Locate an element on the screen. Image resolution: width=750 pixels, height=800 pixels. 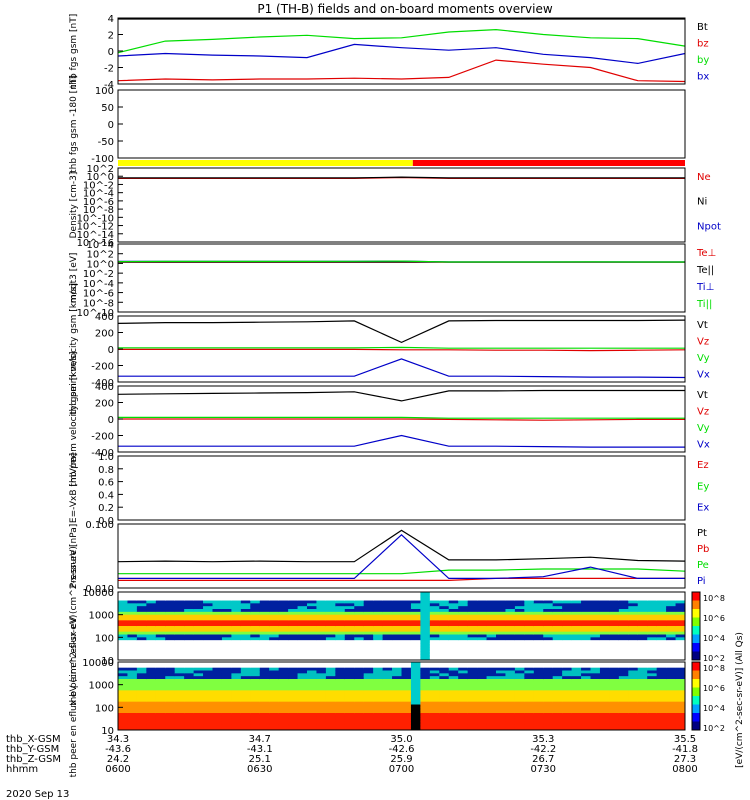
legend-label: bx is located at coordinates (703, 77).